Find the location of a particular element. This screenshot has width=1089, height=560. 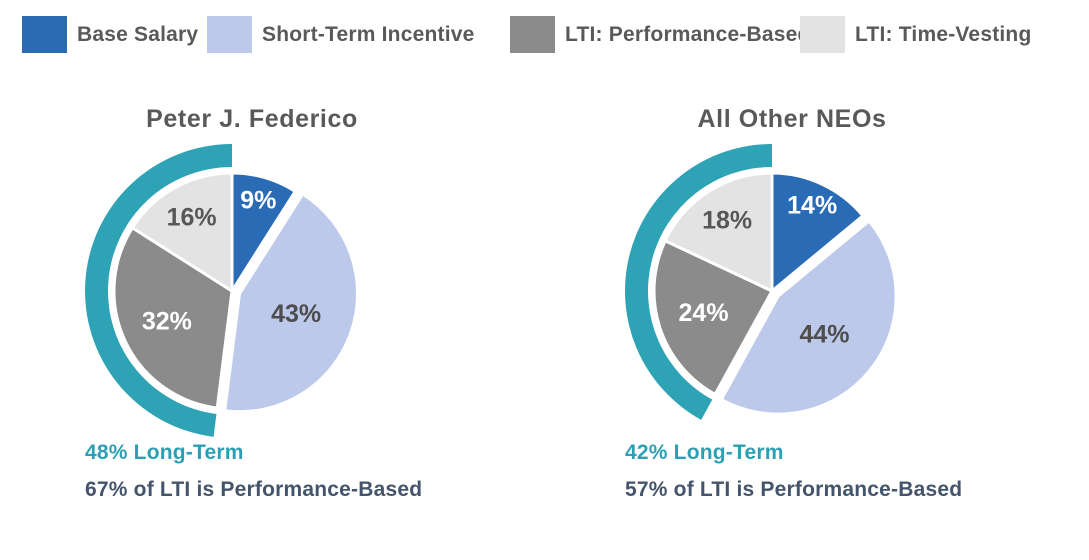

pie-slice-label: 24% is located at coordinates (704, 313).